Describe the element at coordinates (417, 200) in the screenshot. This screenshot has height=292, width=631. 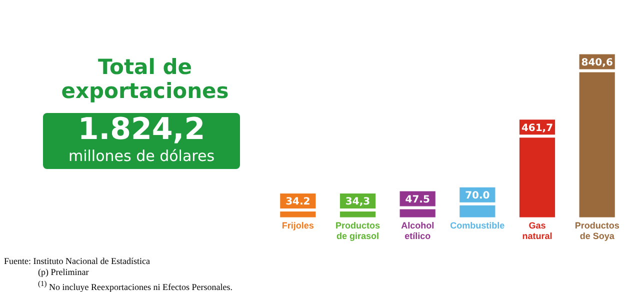
I see `data-label: 47.5` at that location.